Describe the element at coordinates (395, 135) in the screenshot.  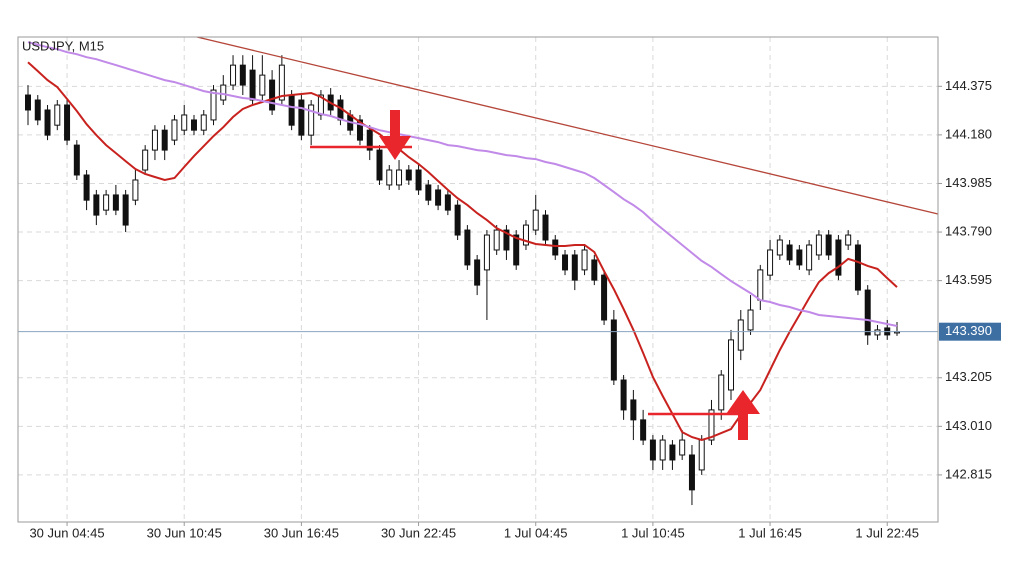
I see `sell-arrow` at that location.